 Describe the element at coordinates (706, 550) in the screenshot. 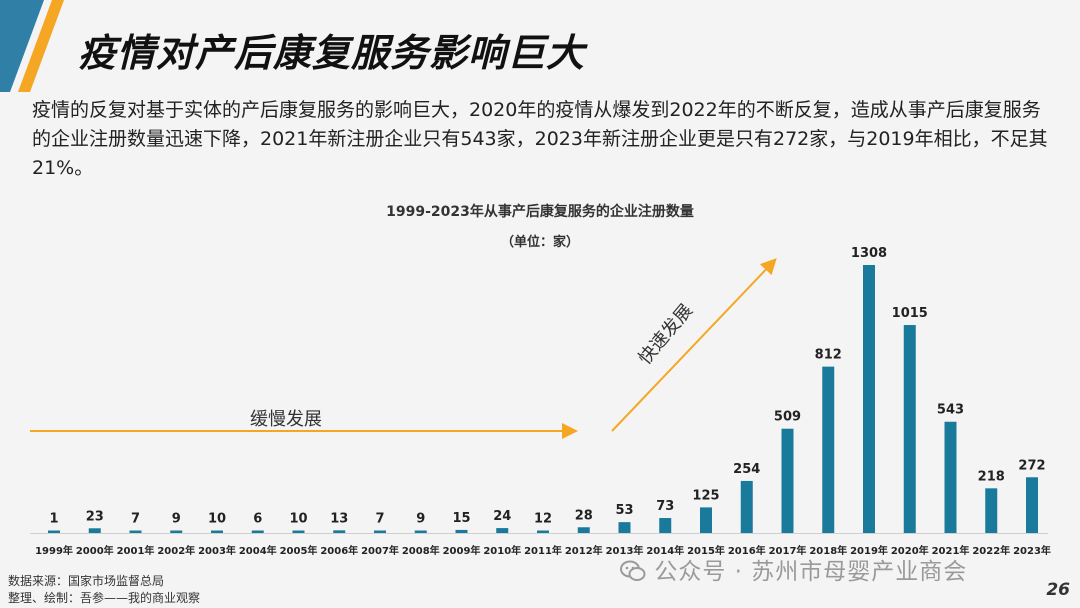

I see `x-tick-label: 2015年` at that location.